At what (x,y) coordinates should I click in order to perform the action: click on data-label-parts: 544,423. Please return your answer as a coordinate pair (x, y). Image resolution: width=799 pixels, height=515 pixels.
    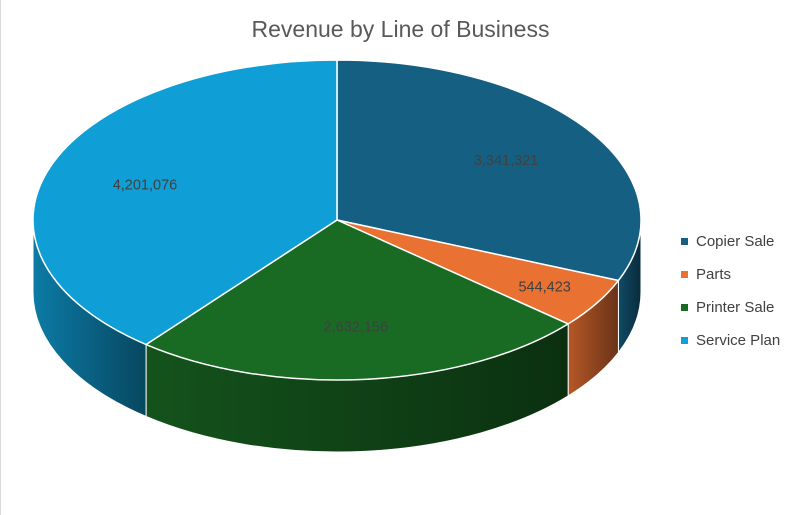
    Looking at the image, I should click on (544, 288).